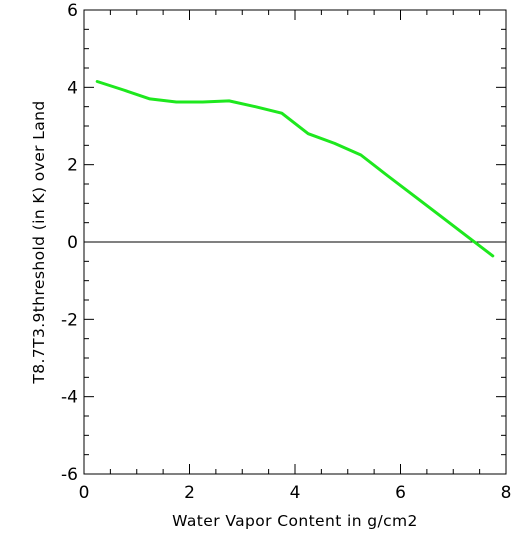  Describe the element at coordinates (400, 493) in the screenshot. I see `x-tick-label: 6` at that location.